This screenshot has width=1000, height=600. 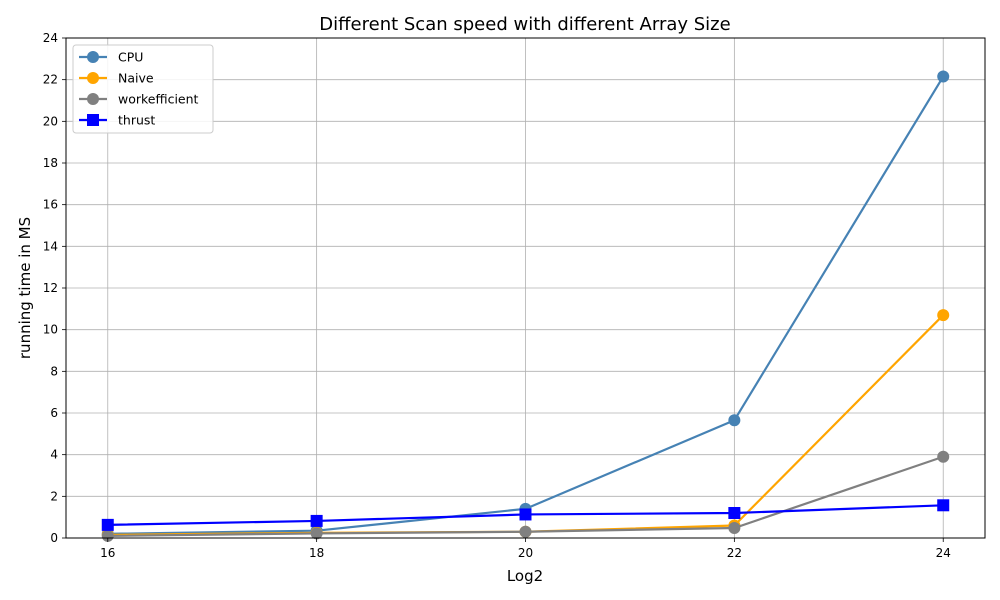 What do you see at coordinates (107, 553) in the screenshot?
I see `x-tick-label: 16` at bounding box center [107, 553].